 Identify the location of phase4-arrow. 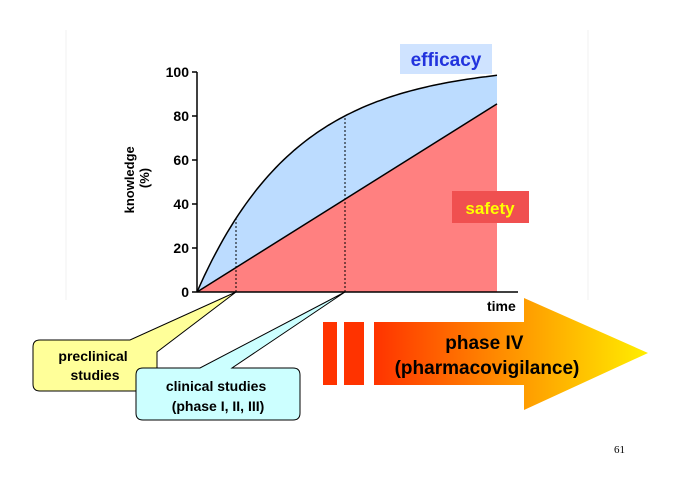
(511, 354).